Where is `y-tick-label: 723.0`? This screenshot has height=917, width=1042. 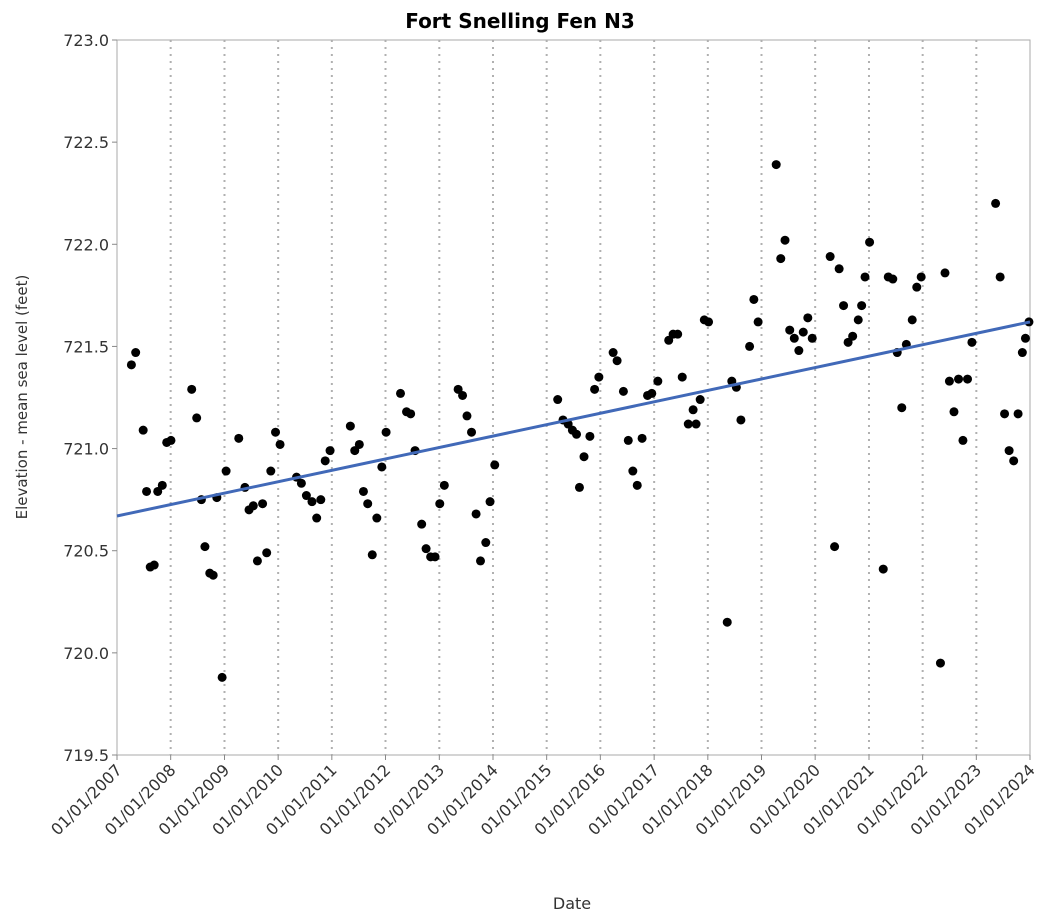
y-tick-label: 723.0 is located at coordinates (86, 40).